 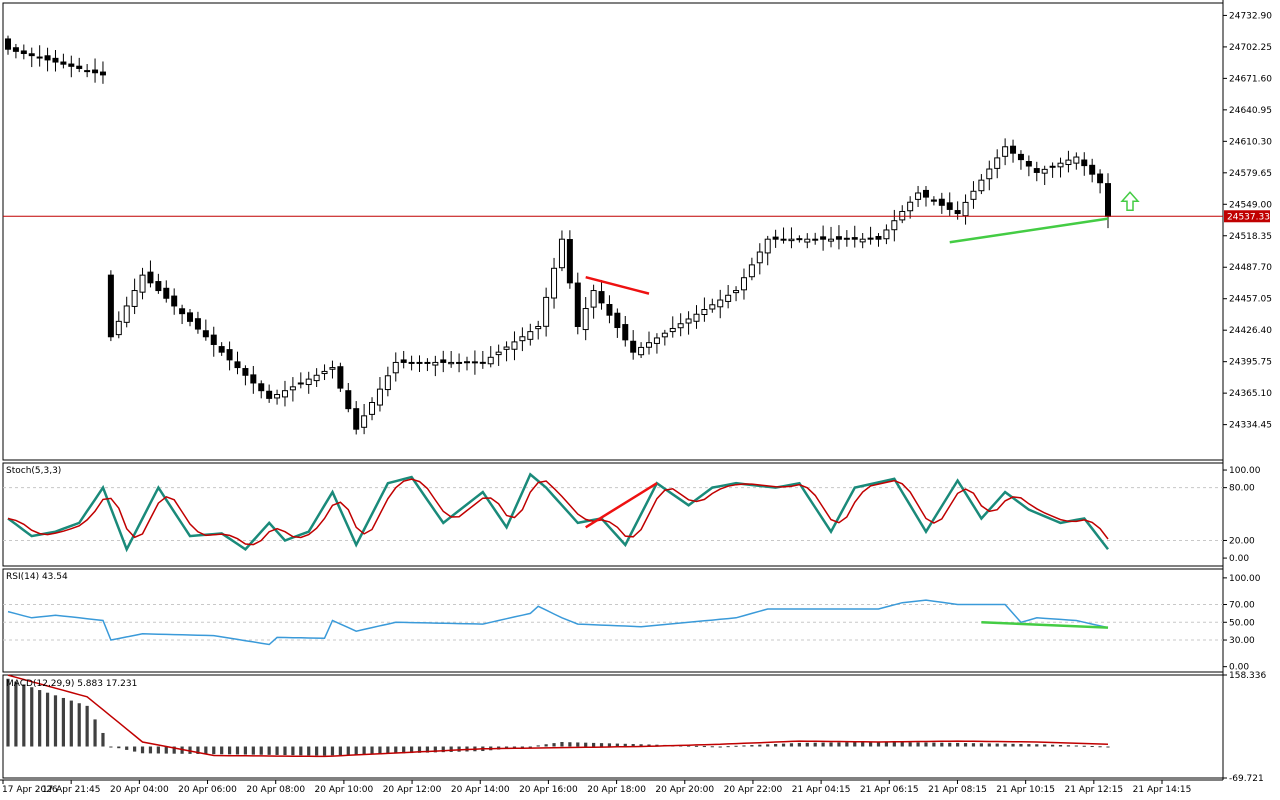 What do you see at coordinates (1130, 201) in the screenshot?
I see `buy-arrow-icon` at bounding box center [1130, 201].